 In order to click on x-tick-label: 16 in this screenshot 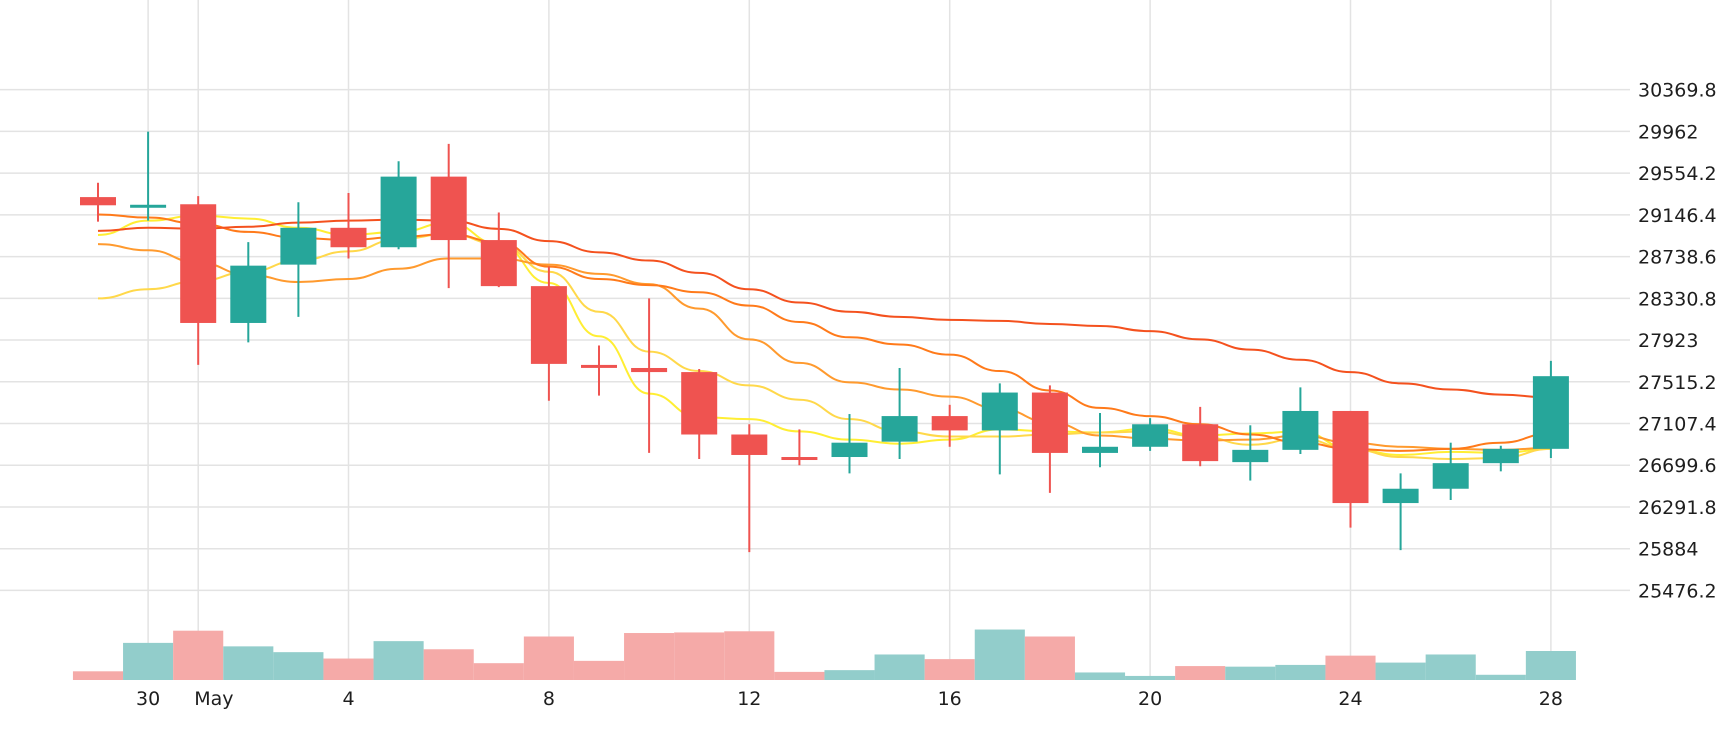, I will do `click(950, 699)`.